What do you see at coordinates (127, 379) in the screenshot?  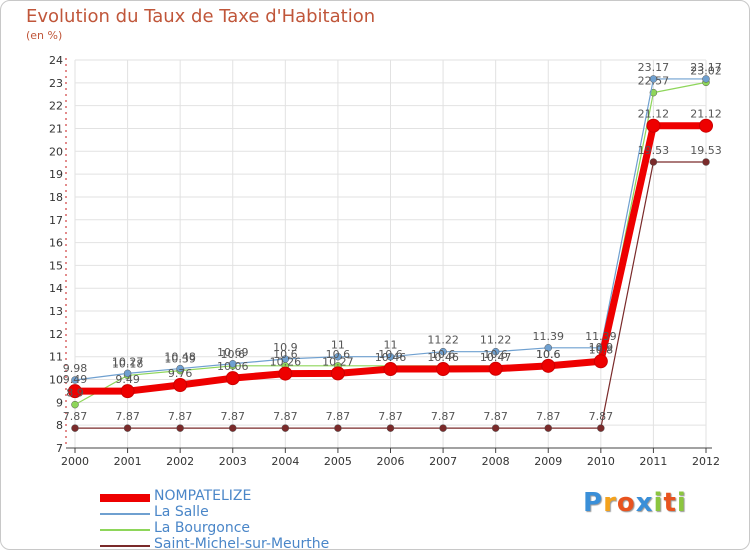 I see `data-label: 9.49` at bounding box center [127, 379].